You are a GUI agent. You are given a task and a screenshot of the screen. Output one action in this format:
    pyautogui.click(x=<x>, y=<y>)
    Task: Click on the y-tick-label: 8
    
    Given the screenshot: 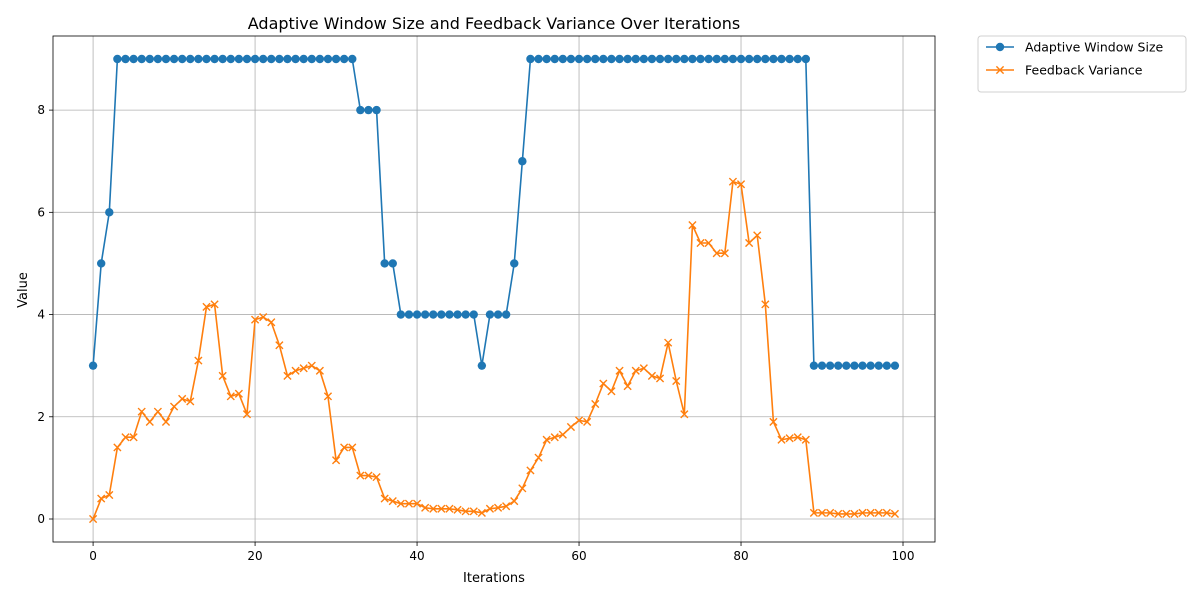 What is the action you would take?
    pyautogui.click(x=41, y=110)
    